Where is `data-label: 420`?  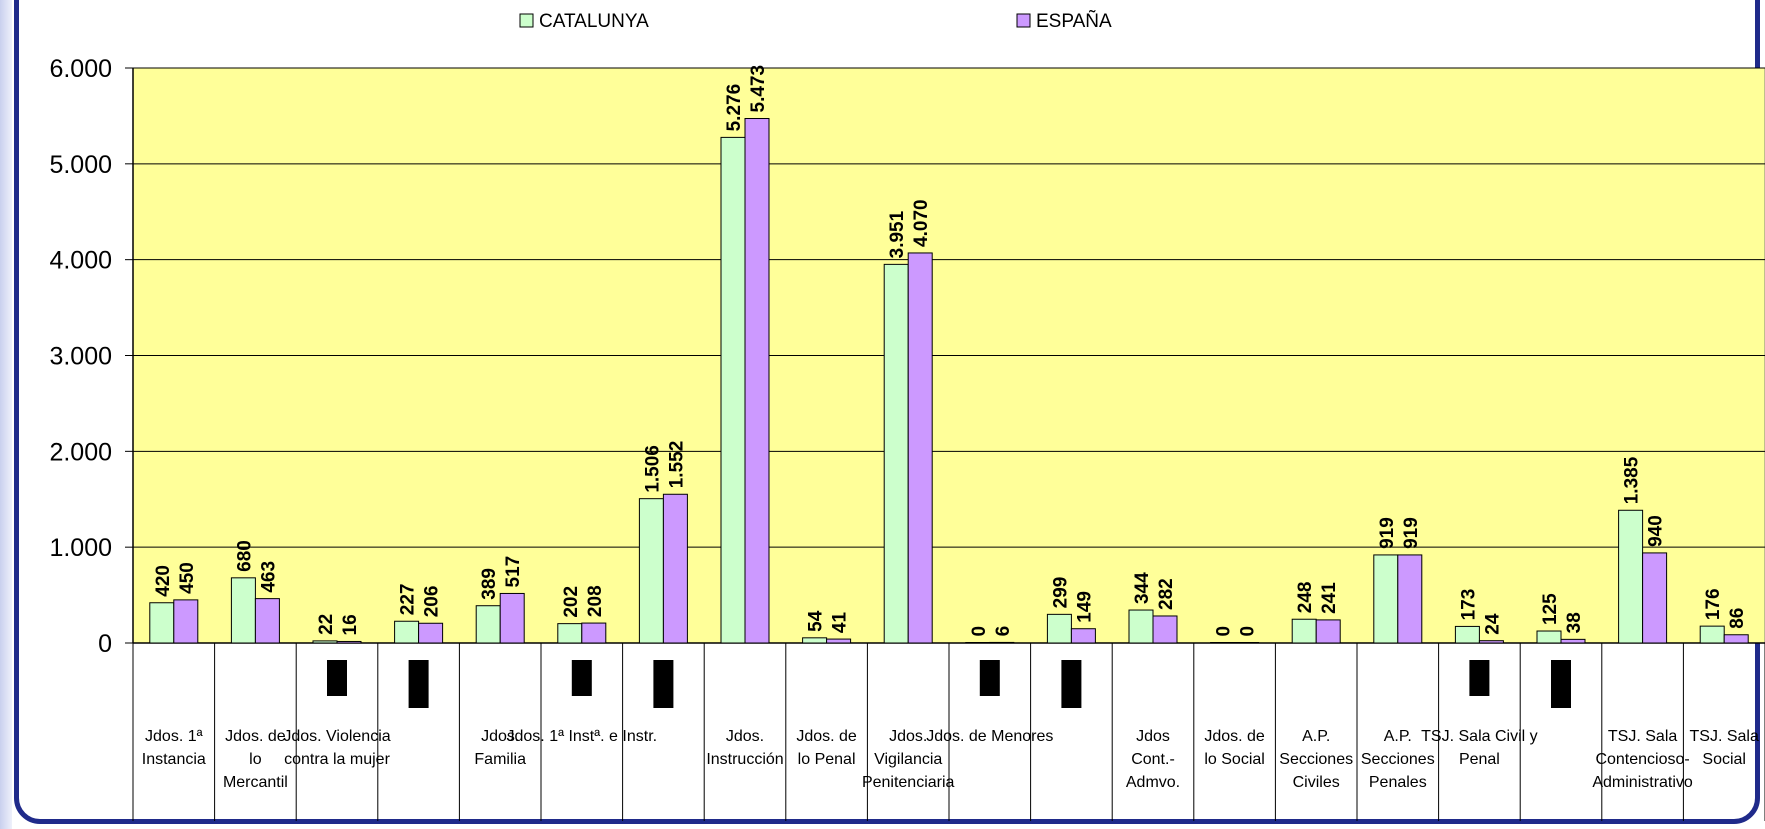 data-label: 420 is located at coordinates (163, 581).